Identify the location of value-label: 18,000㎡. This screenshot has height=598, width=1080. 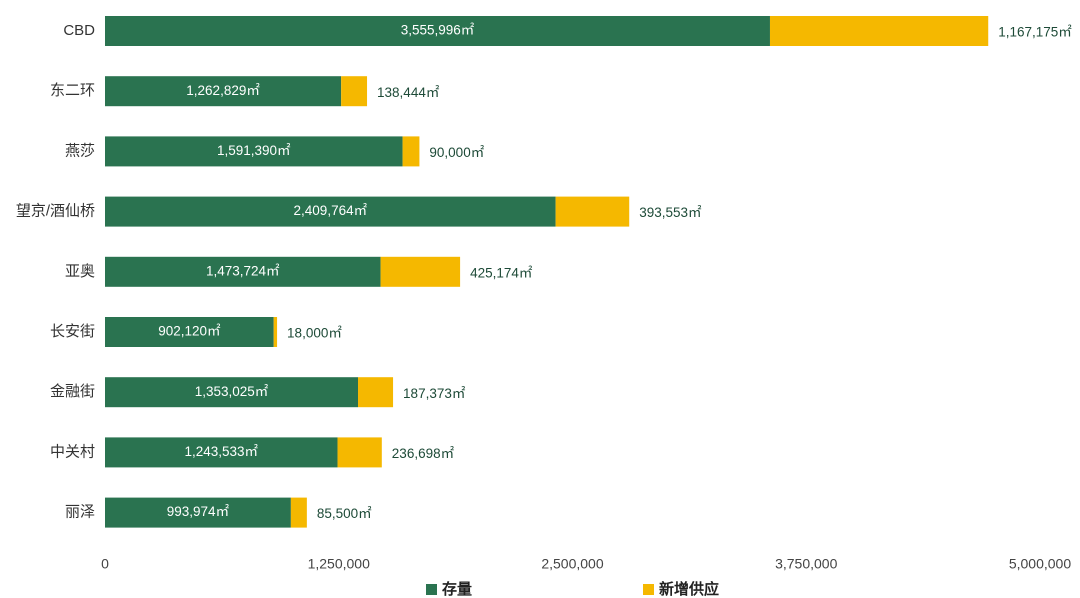
(314, 333).